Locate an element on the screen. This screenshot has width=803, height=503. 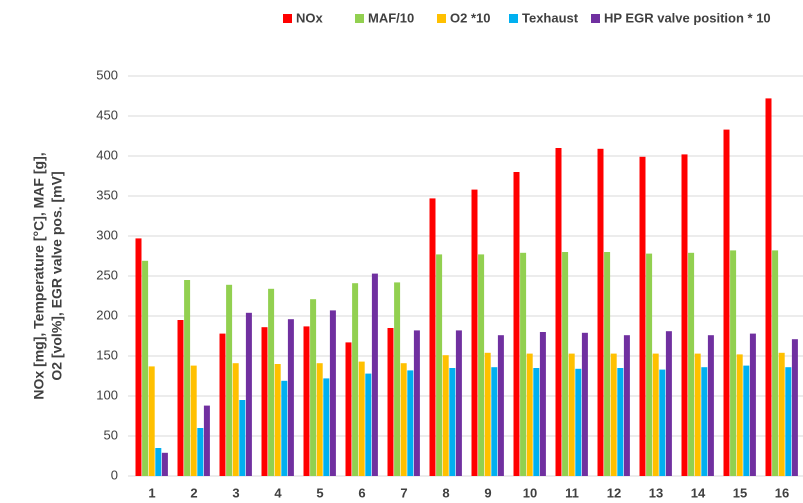
legend-label: Texhaust is located at coordinates (550, 17).